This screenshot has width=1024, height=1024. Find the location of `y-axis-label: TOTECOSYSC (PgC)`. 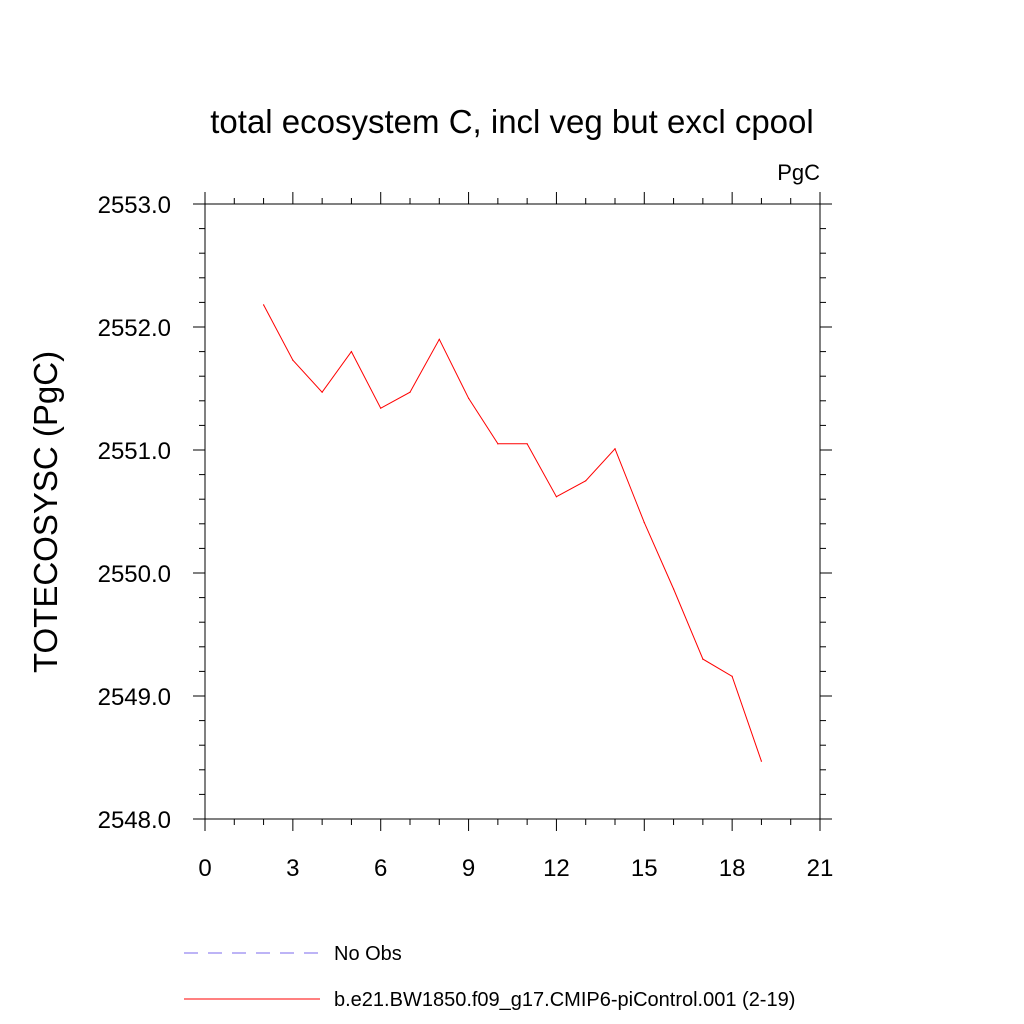

y-axis-label: TOTECOSYSC (PgC) is located at coordinates (45, 512).